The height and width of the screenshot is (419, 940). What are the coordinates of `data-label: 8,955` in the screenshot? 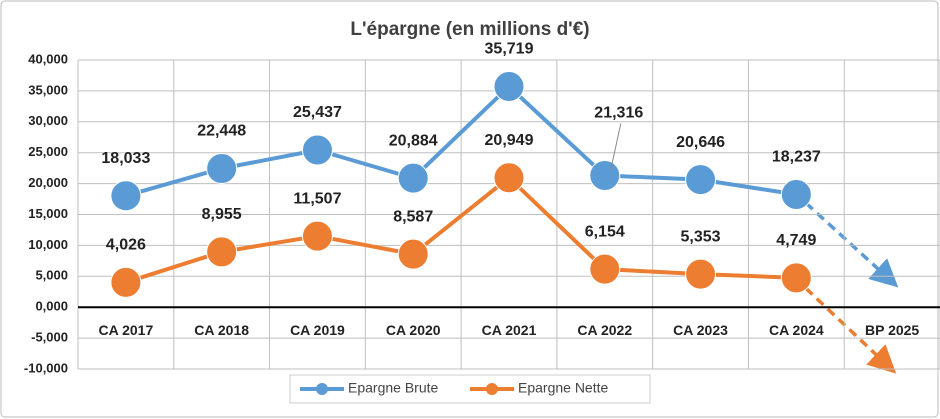 It's located at (222, 214).